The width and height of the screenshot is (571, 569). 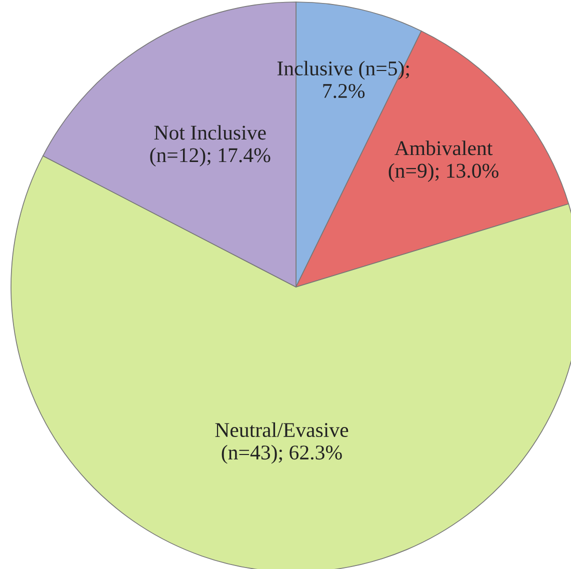 What do you see at coordinates (210, 157) in the screenshot?
I see `data-label: (n=12); 17.4%` at bounding box center [210, 157].